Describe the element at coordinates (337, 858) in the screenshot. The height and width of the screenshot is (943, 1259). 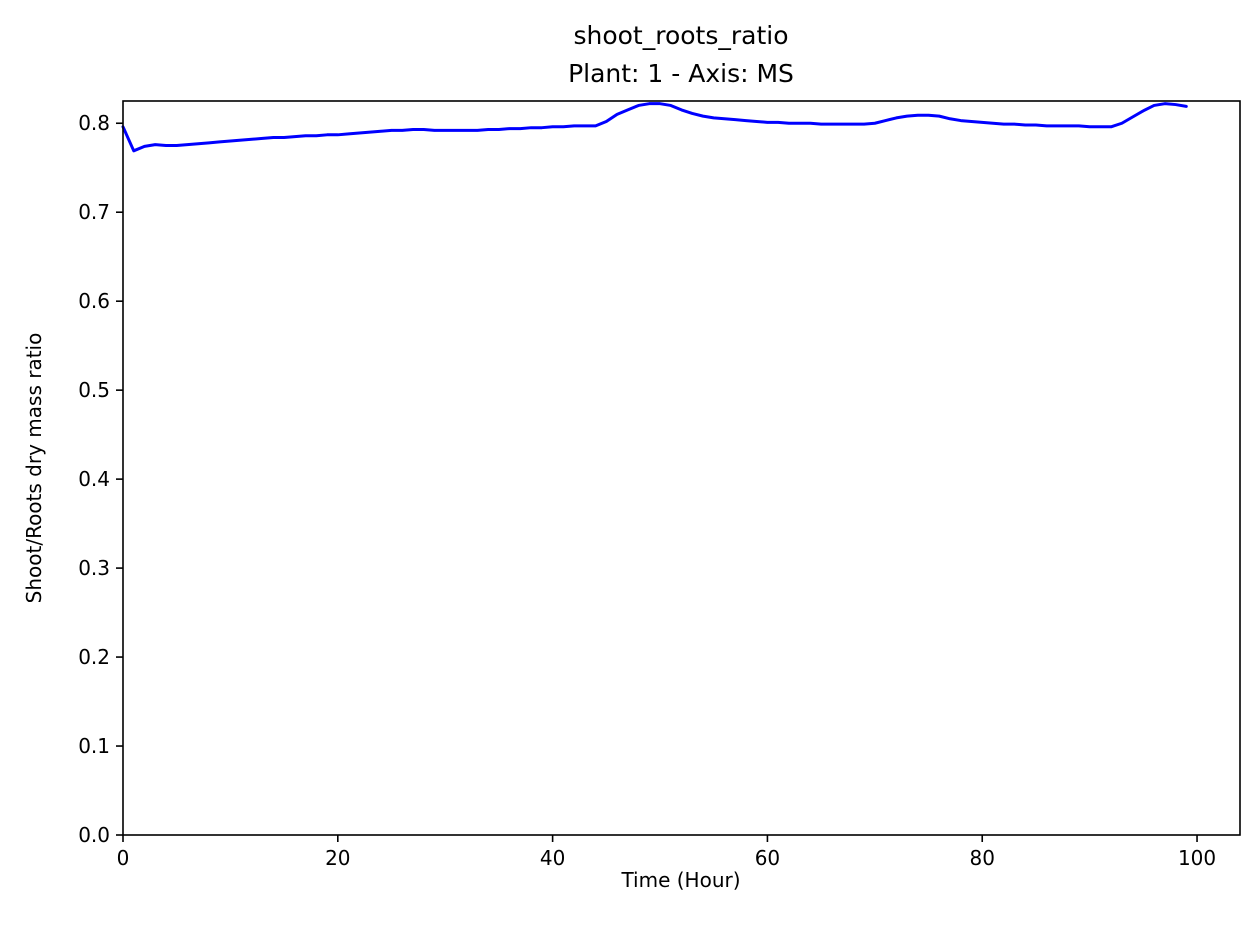
I see `x-tick-label: 20` at that location.